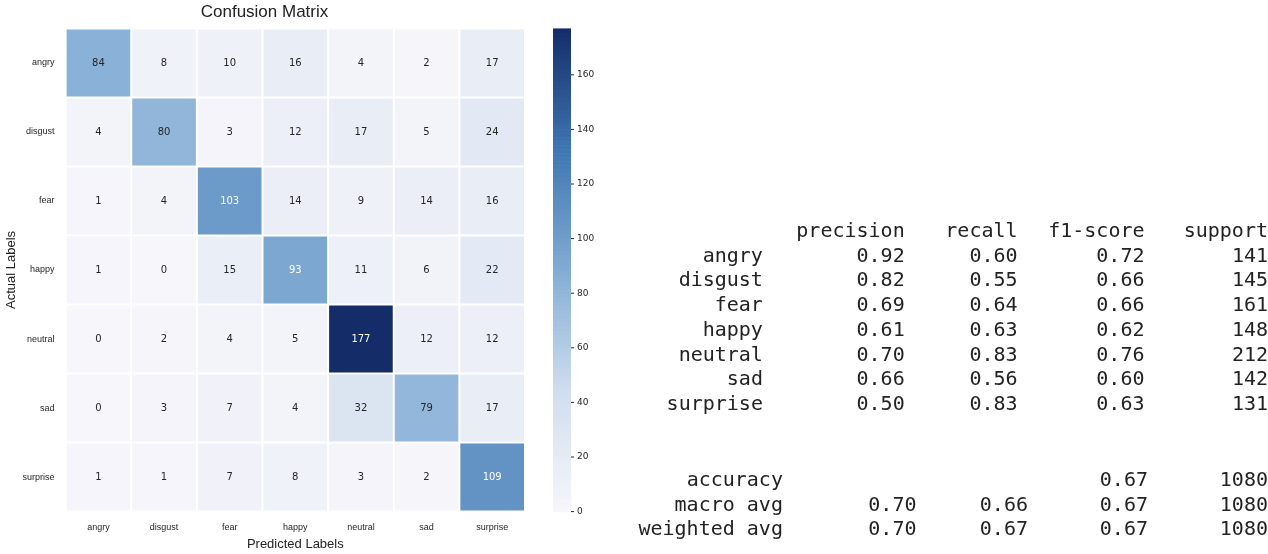  What do you see at coordinates (993, 354) in the screenshot?
I see `data-label: 0.83` at bounding box center [993, 354].